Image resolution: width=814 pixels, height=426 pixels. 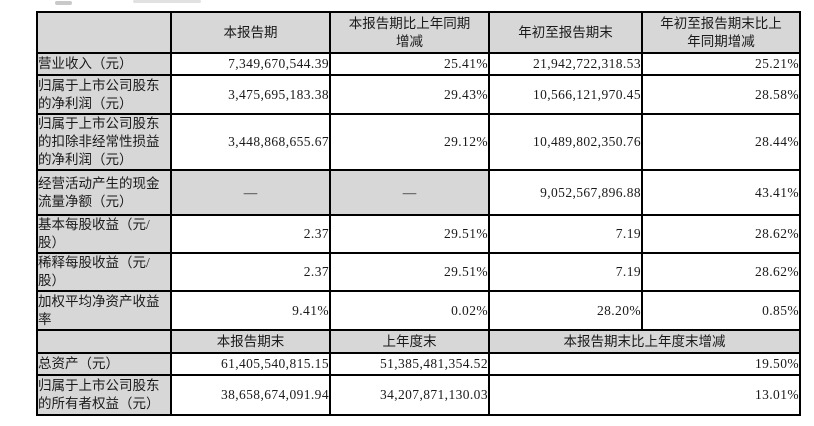 I want to click on table-row-diluted-eps: 稀释每股收益（元/ 股） 2.37 29.51% 7.19 28.62%, so click(x=418, y=272).